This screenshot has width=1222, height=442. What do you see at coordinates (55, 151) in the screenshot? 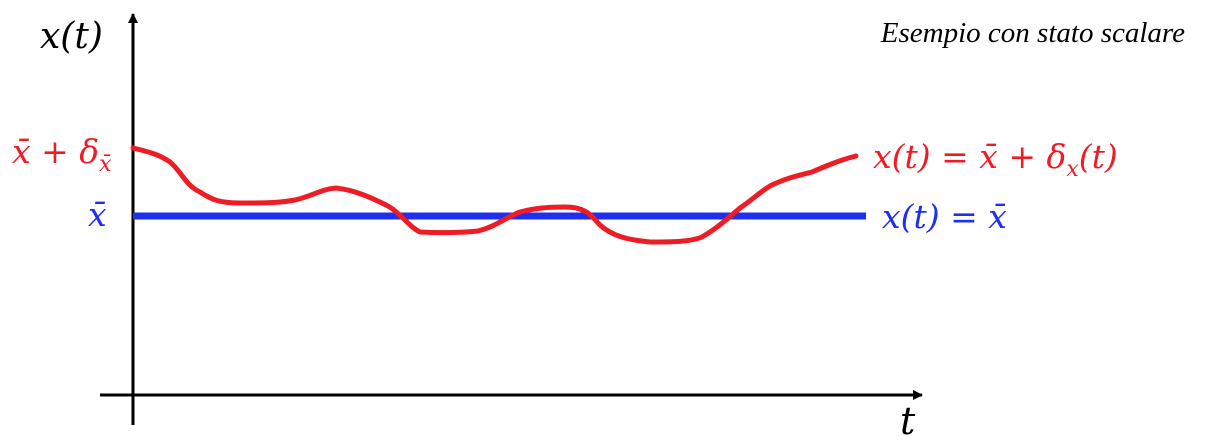
I see `perturbed-level-main: x̄ + δ` at bounding box center [55, 151].